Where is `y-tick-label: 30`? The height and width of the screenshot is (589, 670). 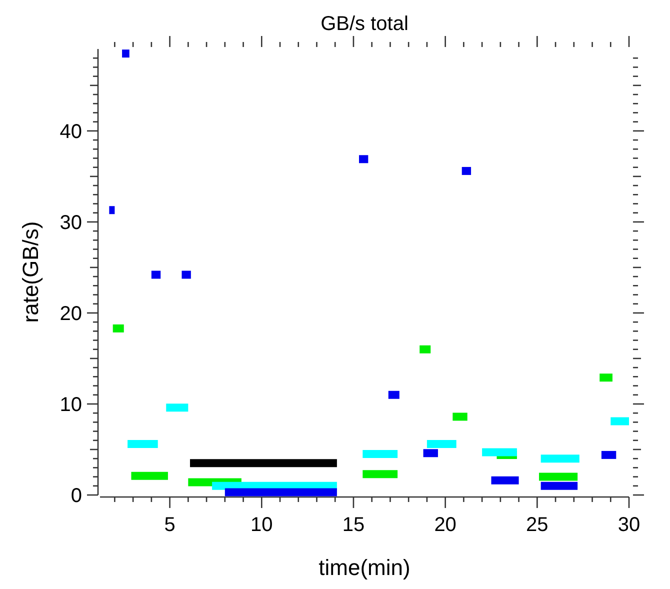 y-tick-label: 30 is located at coordinates (71, 223).